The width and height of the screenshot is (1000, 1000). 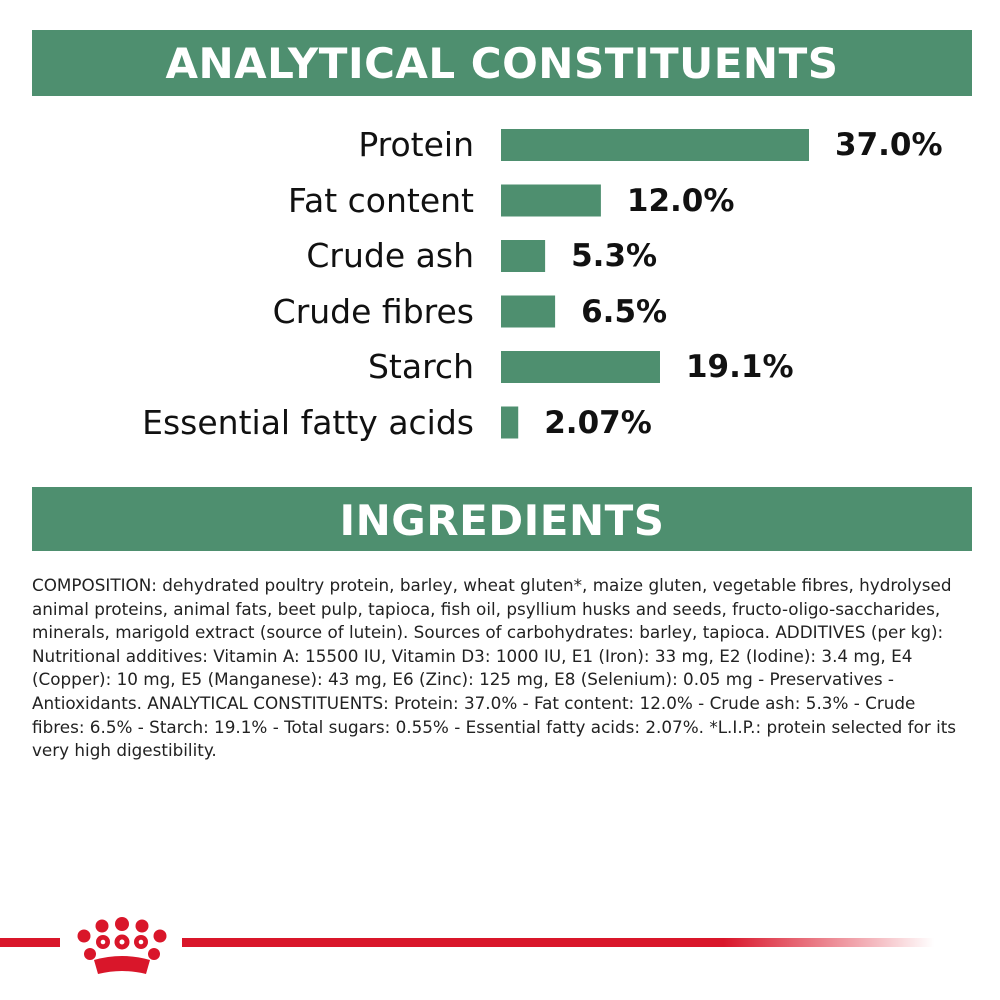 I want to click on category-label-crude-ash: Crude ash, so click(x=390, y=255).